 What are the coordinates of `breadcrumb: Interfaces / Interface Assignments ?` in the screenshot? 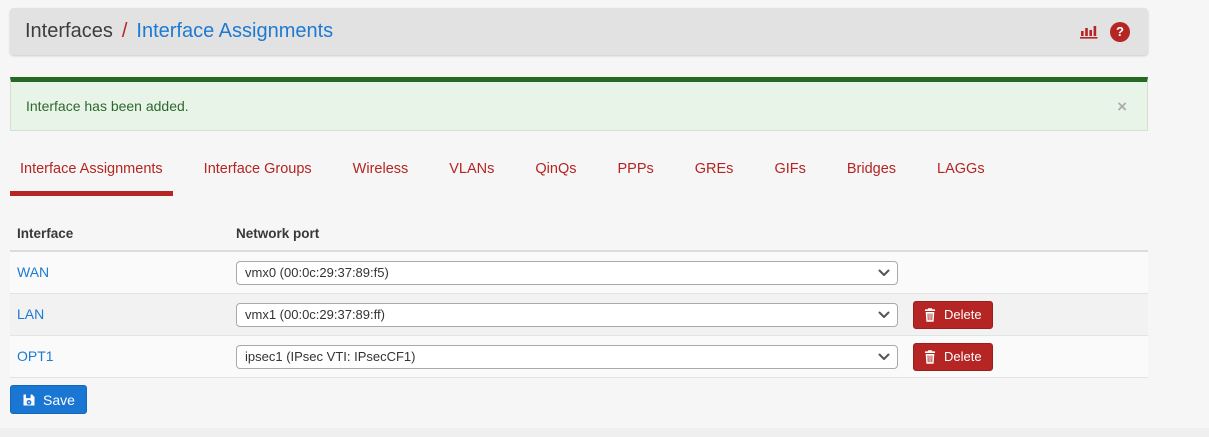 It's located at (579, 31).